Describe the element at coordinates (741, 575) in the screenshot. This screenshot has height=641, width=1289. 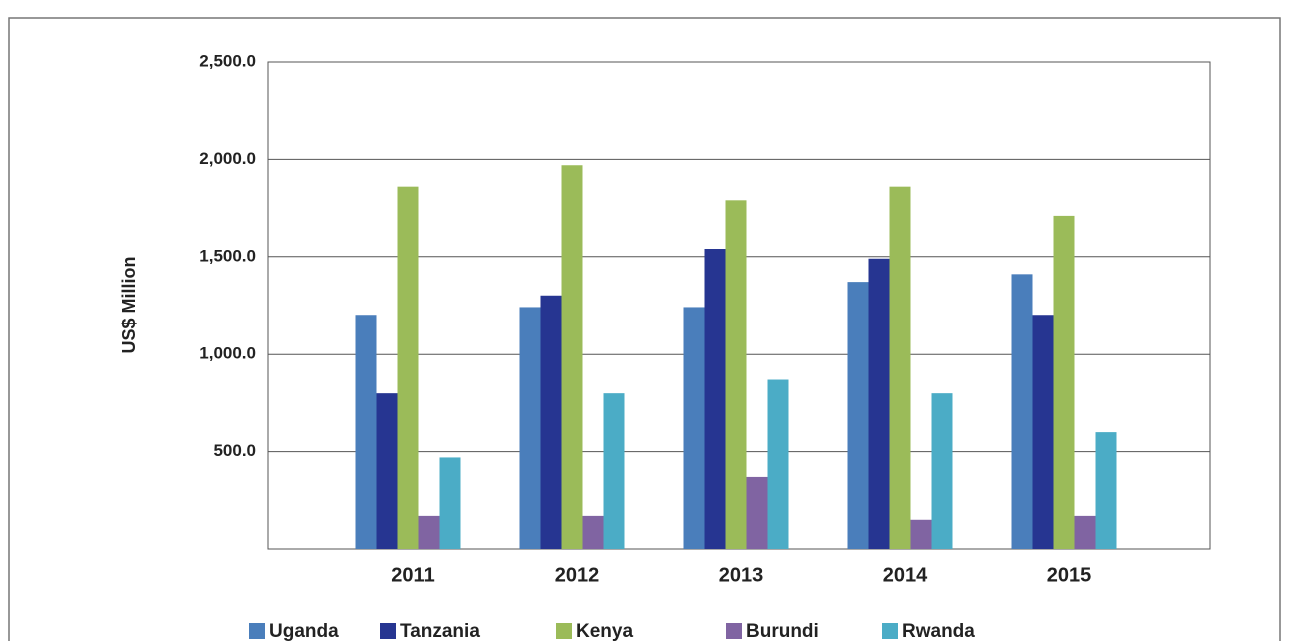
I see `x-tick-label: 2013` at that location.